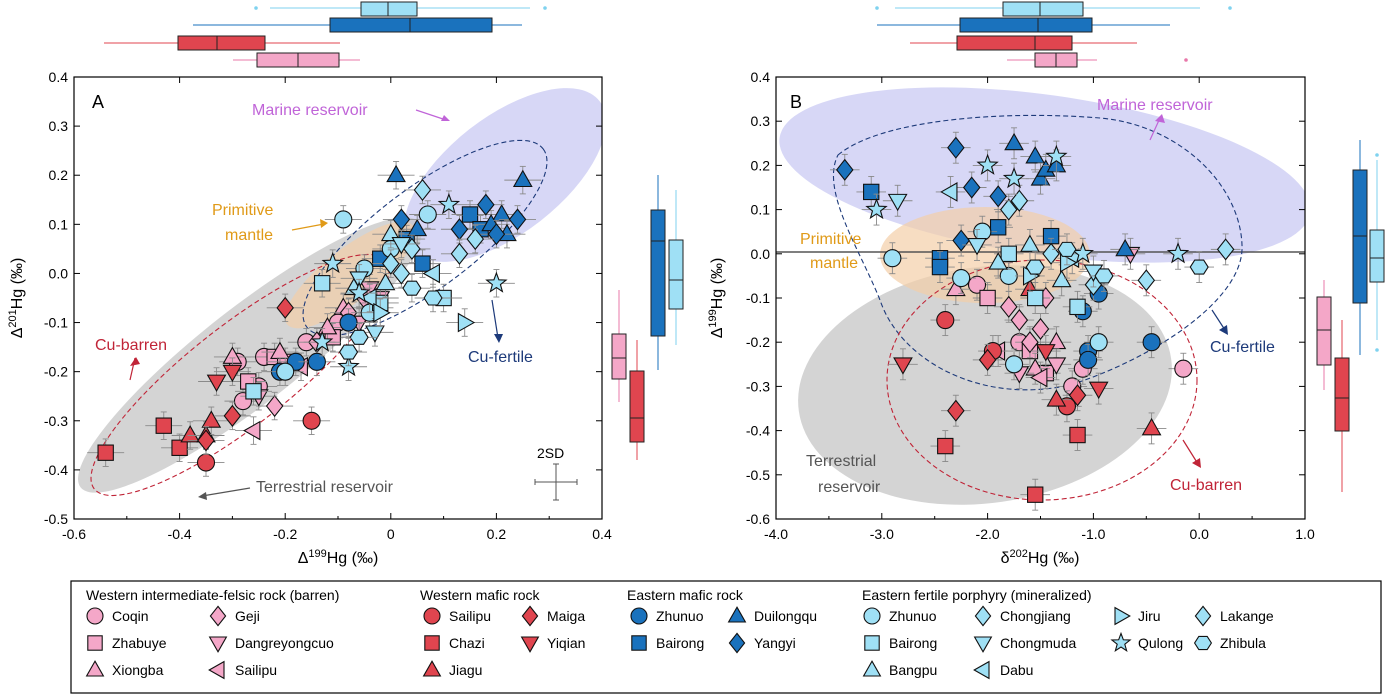  Describe the element at coordinates (1350, 316) in the screenshot. I see `panel-b-right-boxplots` at that location.